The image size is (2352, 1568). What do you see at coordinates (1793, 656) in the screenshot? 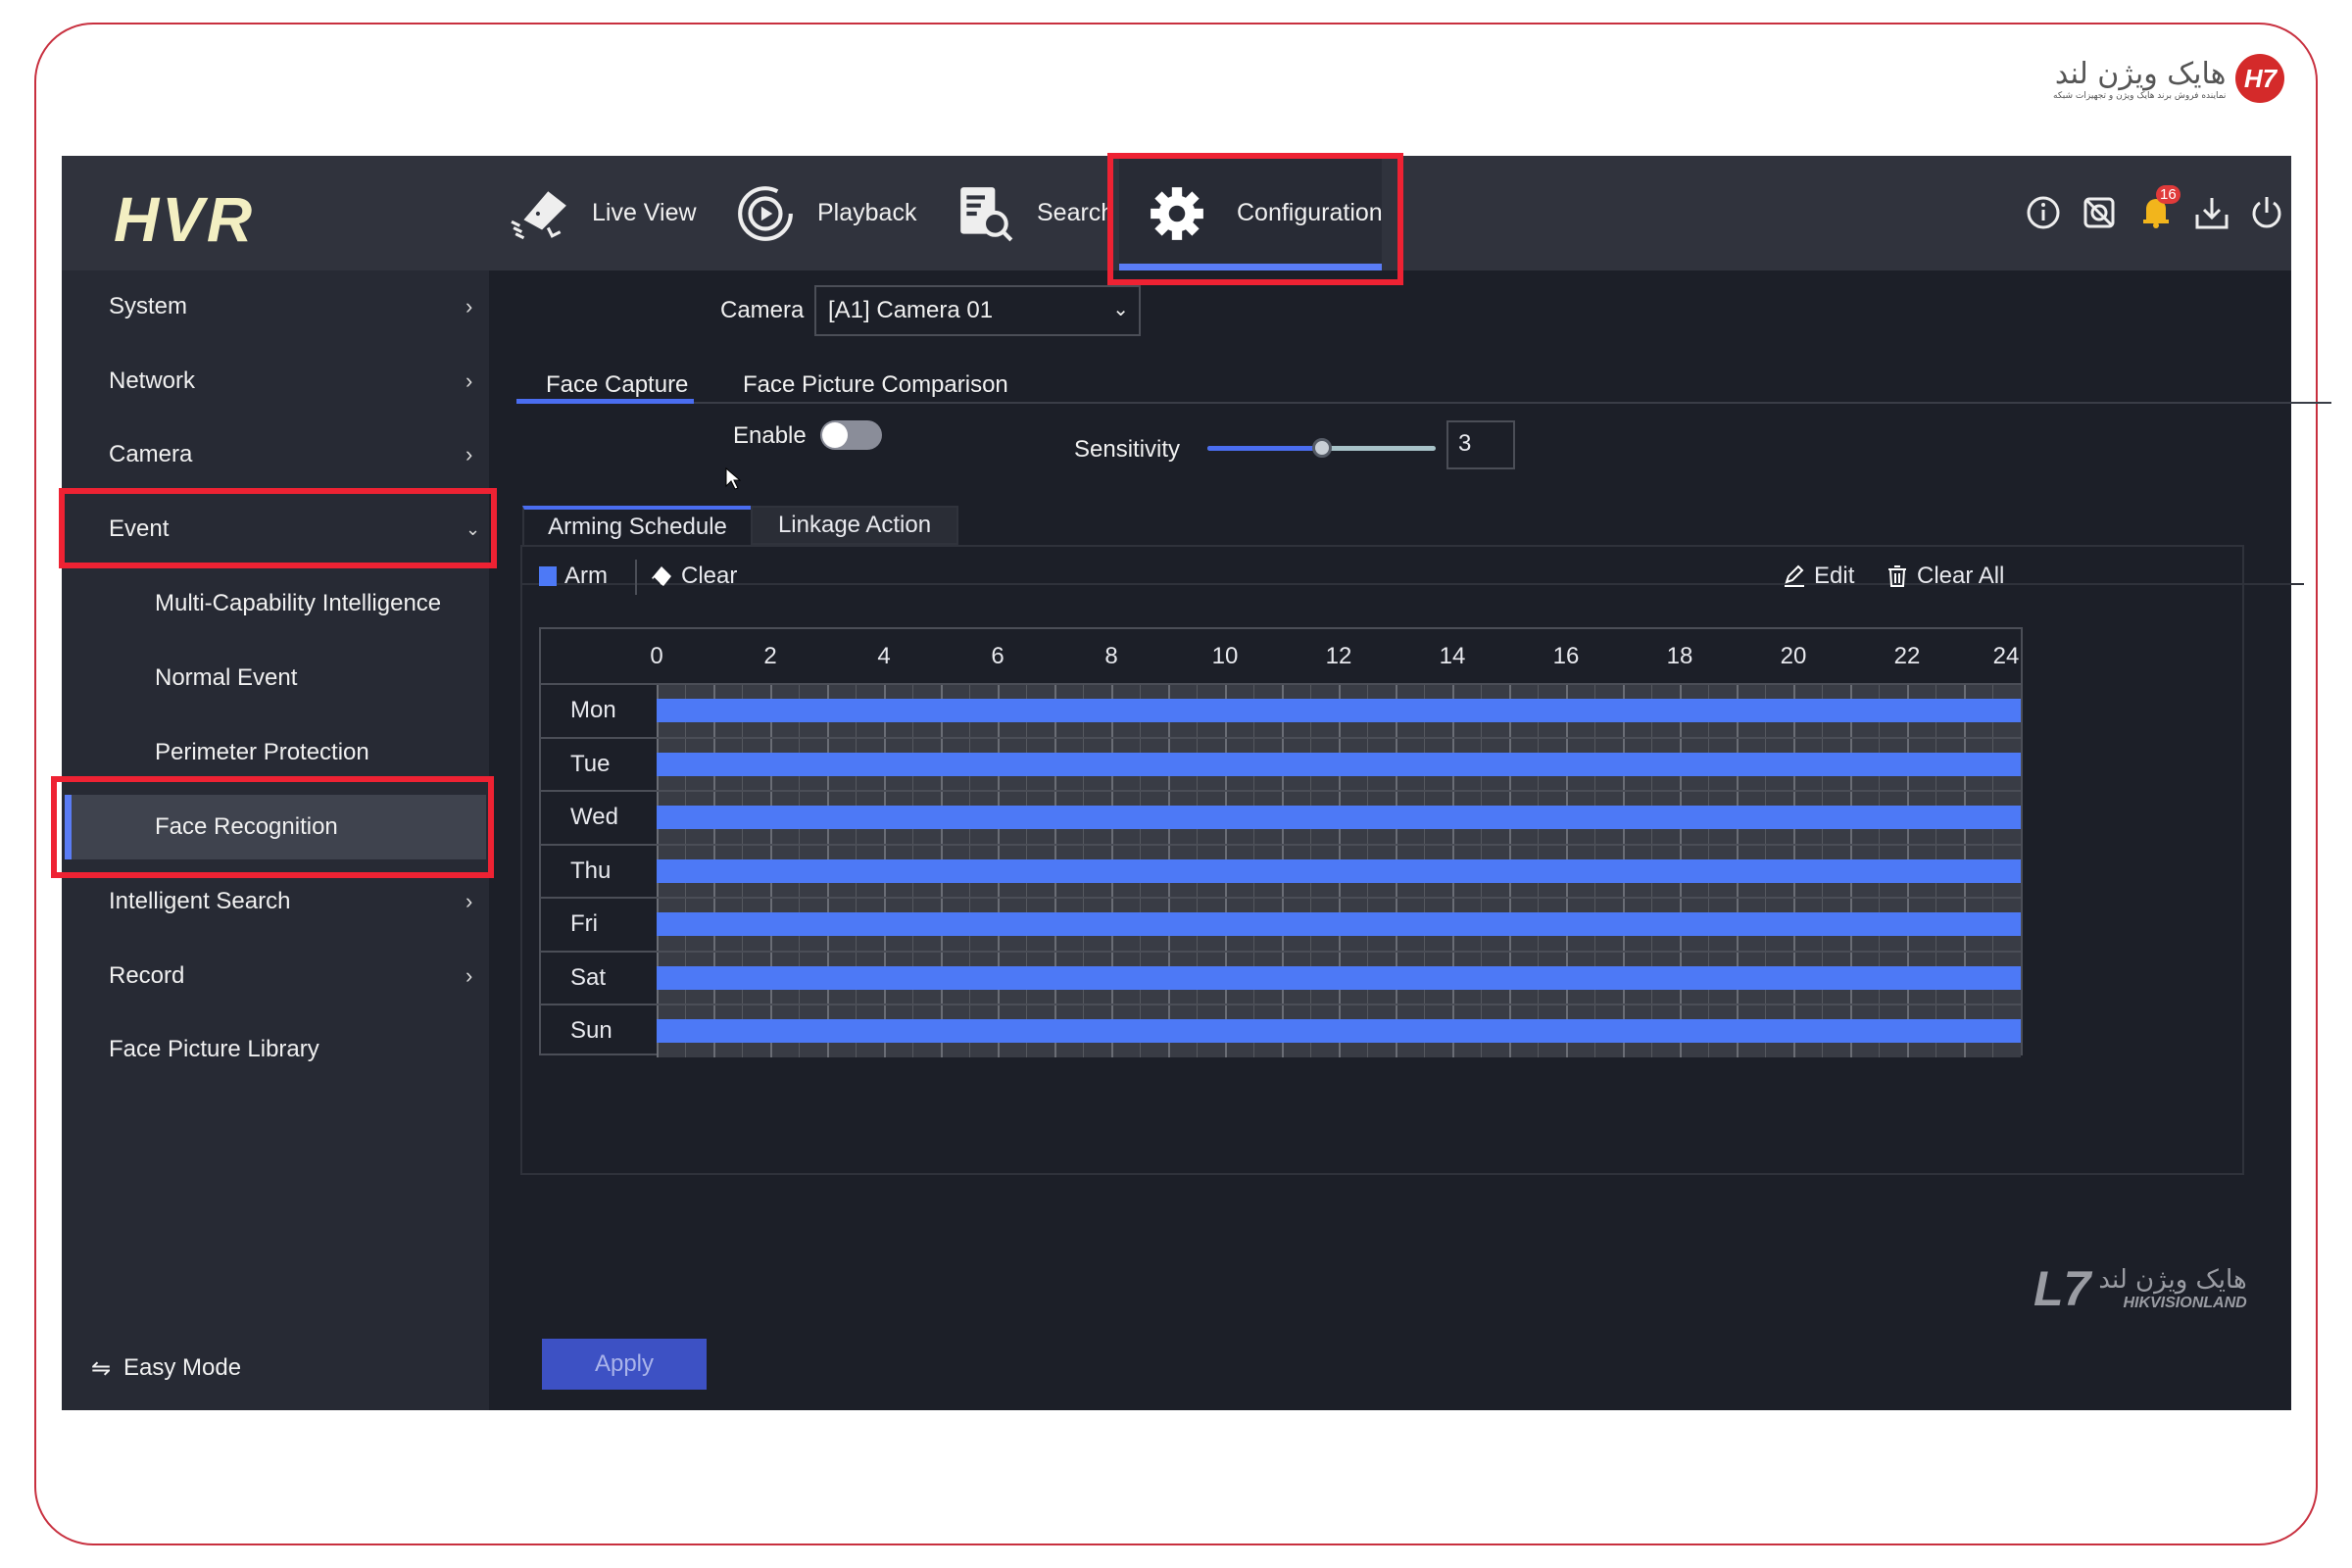
I see `hour-tick-label: 20` at bounding box center [1793, 656].